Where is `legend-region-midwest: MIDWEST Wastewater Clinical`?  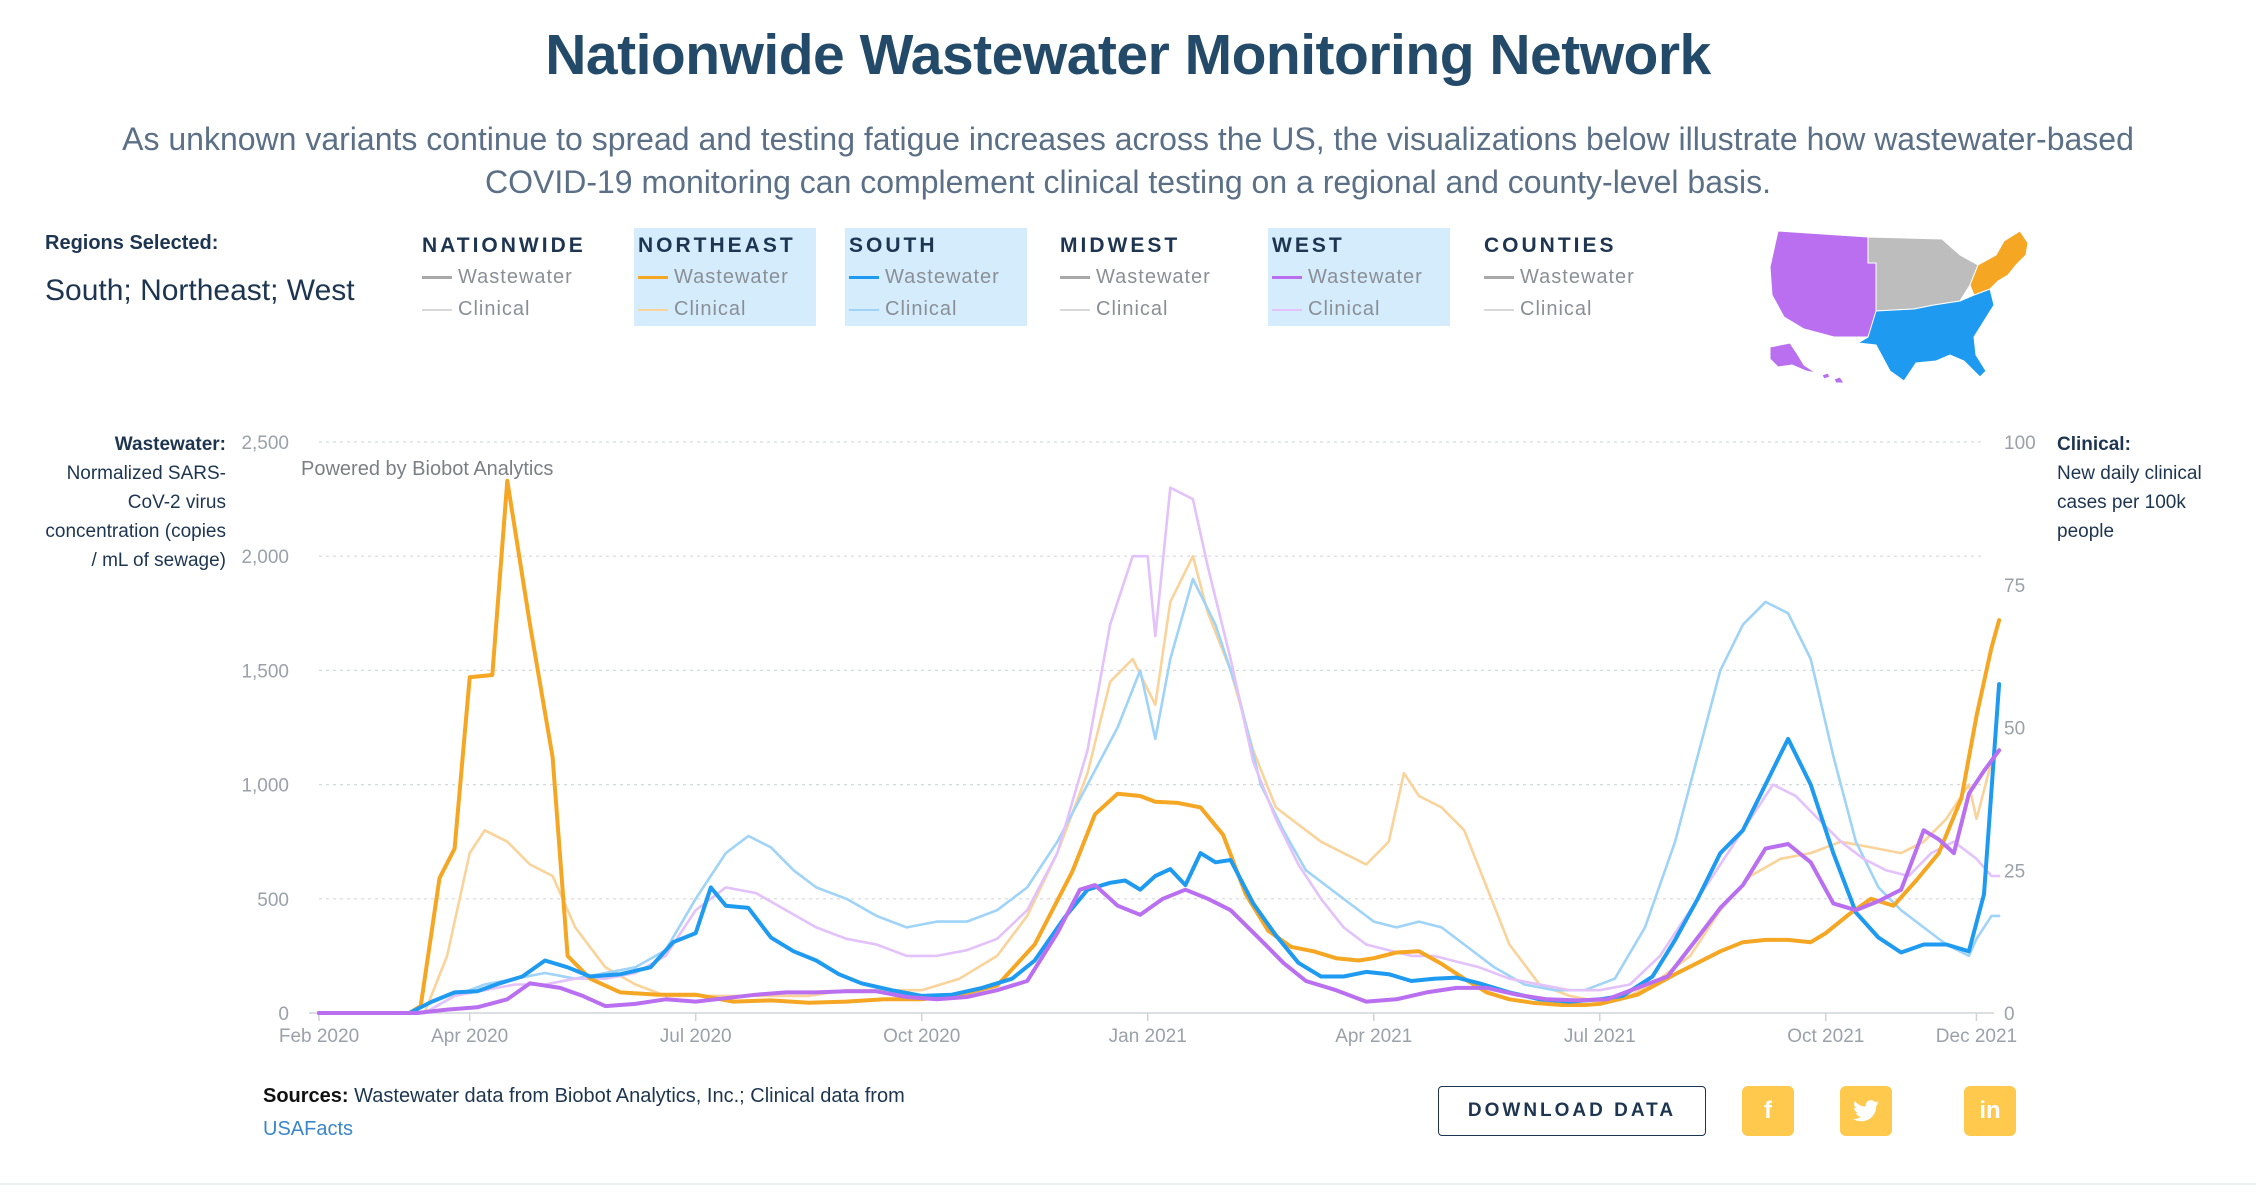
legend-region-midwest: MIDWEST Wastewater Clinical is located at coordinates (1147, 277).